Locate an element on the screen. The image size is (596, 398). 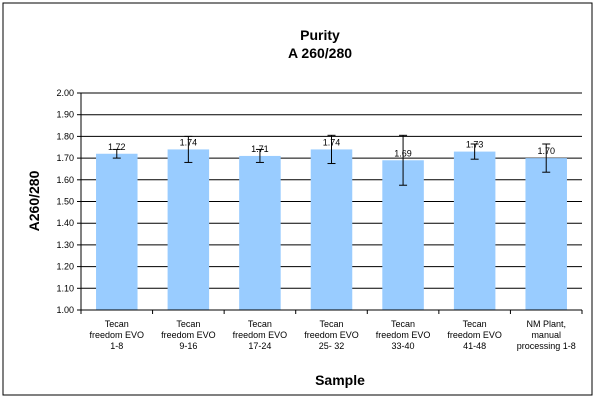
error-bars is located at coordinates (331, 160).